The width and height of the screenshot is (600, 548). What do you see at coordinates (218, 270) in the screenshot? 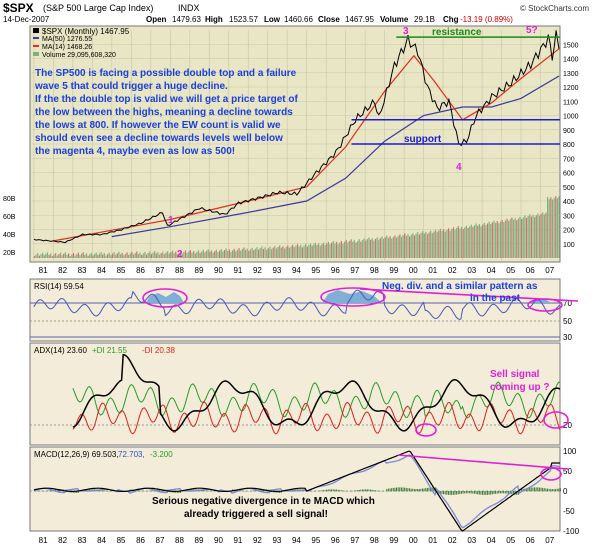
I see `x-axis-label: 90` at bounding box center [218, 270].